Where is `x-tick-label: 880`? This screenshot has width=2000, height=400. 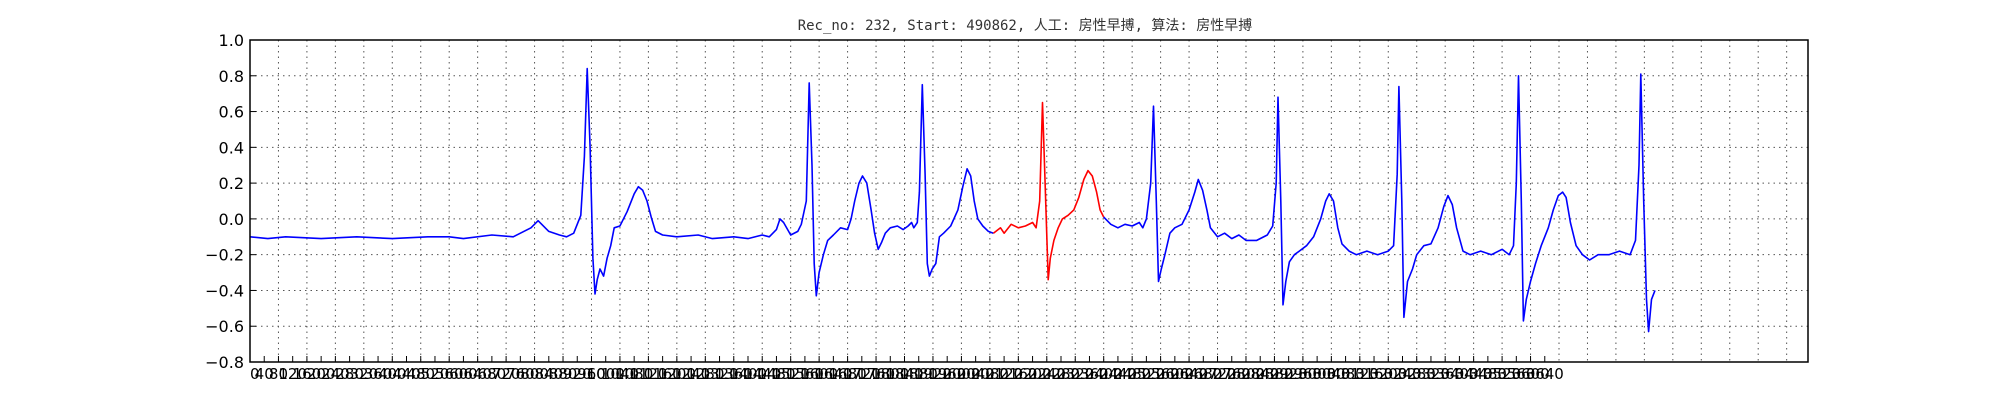 x-tick-label: 880 is located at coordinates (563, 374).